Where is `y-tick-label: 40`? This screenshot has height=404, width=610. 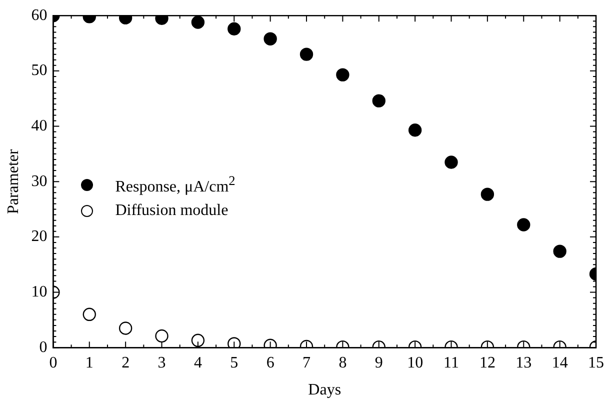
y-tick-label: 40 is located at coordinates (39, 125).